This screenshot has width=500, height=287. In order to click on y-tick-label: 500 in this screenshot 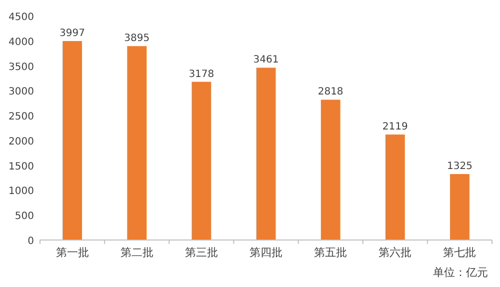, I will do `click(24, 216)`.